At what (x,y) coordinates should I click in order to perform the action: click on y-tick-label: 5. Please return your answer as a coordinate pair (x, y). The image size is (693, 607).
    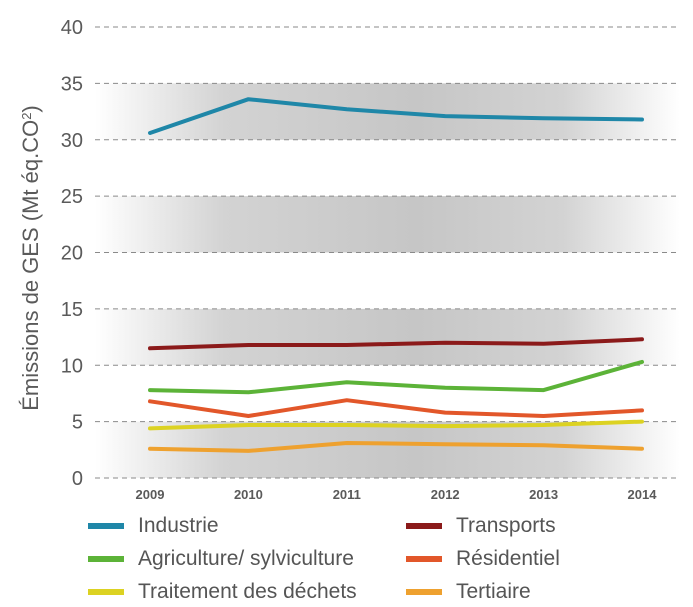
    Looking at the image, I should click on (77, 423).